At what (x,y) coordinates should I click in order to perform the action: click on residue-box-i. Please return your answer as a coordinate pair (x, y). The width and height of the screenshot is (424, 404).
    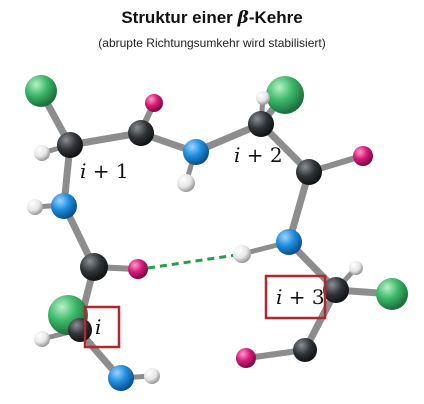
    Looking at the image, I should click on (102, 327).